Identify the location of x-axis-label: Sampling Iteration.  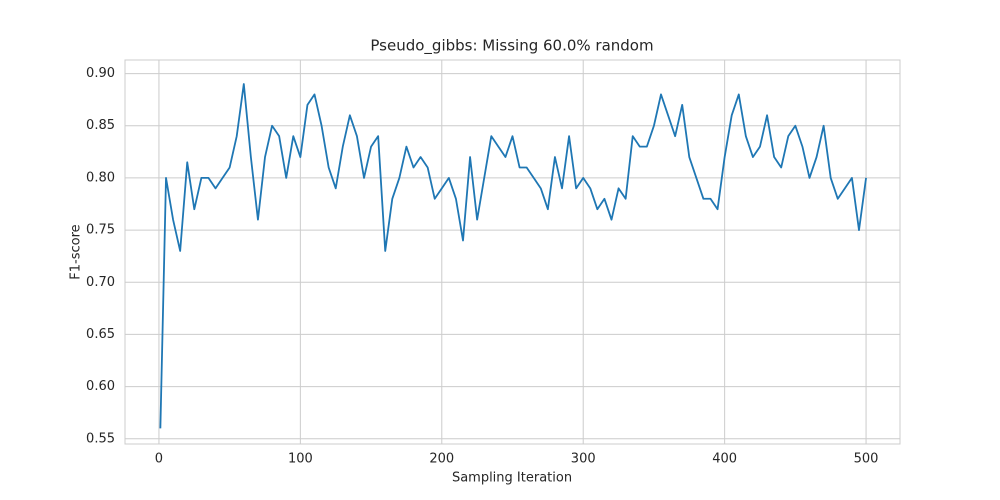
(512, 478).